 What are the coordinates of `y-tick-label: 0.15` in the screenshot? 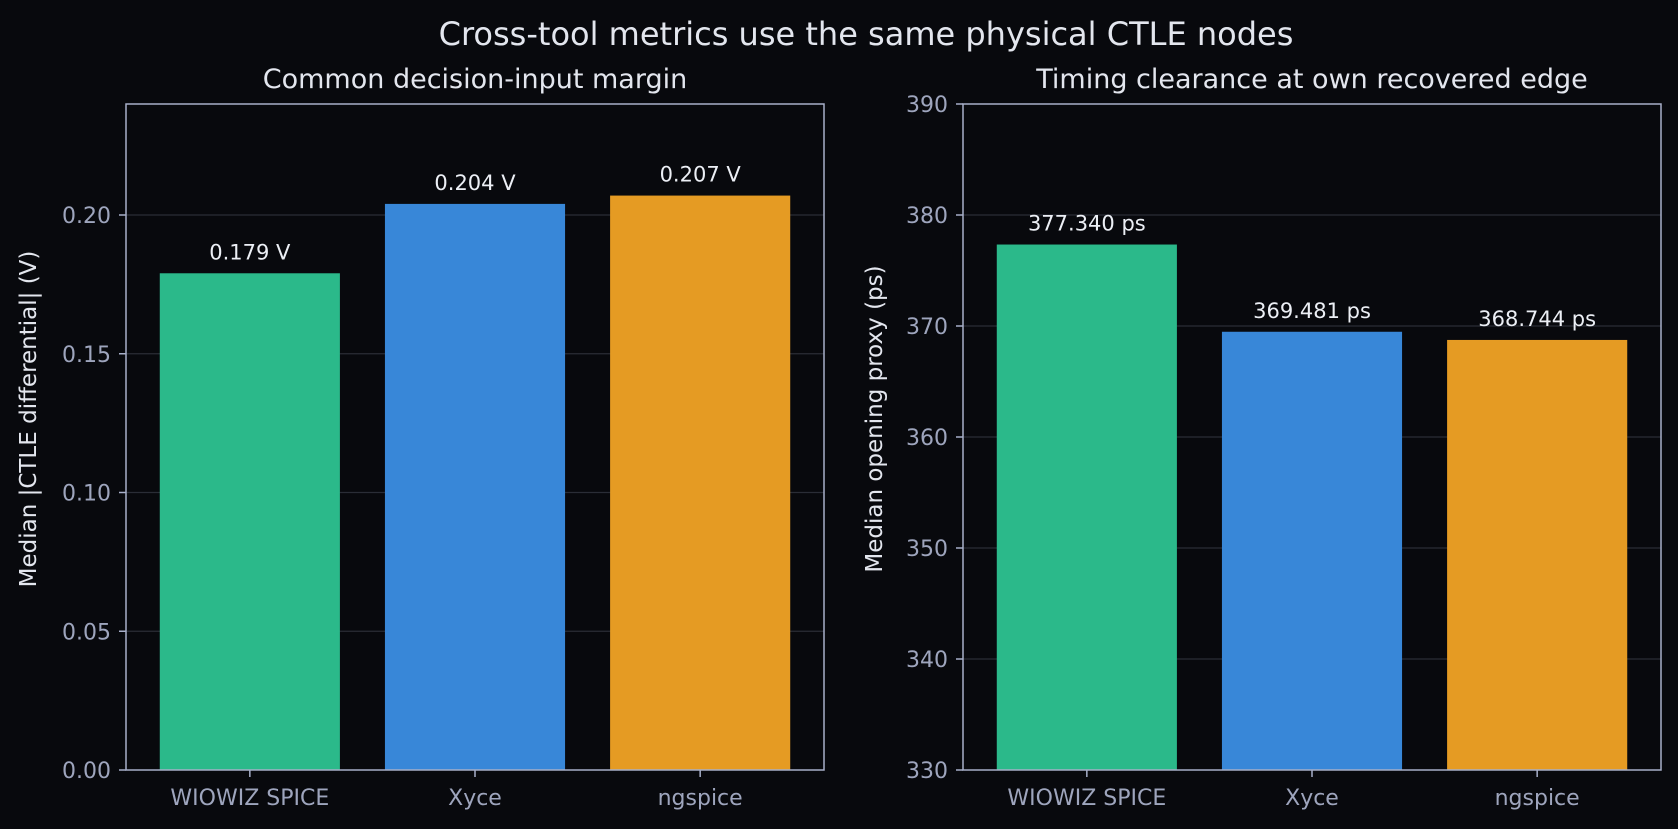 It's located at (86, 355).